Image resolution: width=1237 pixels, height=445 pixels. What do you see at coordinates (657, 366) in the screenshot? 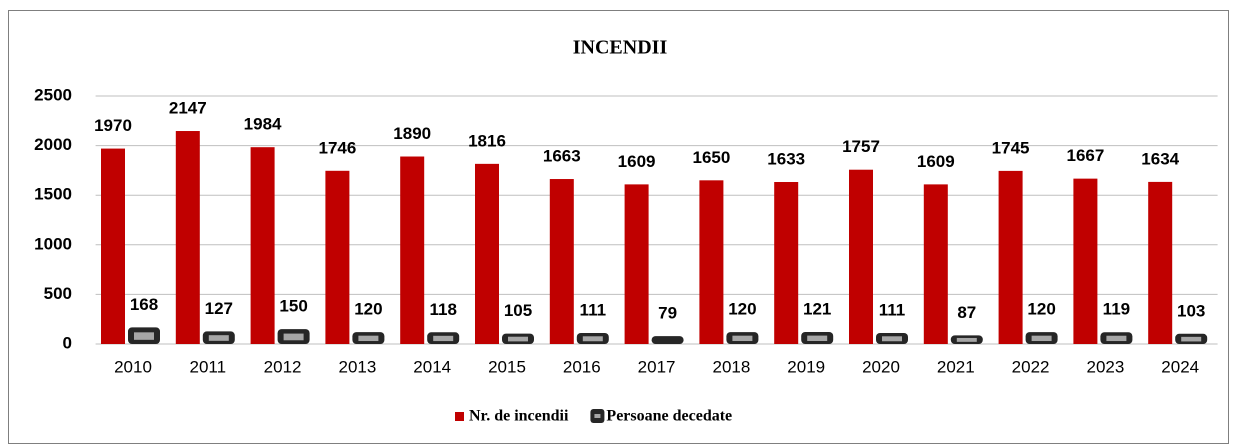
I see `x-tick-label: 2017` at bounding box center [657, 366].